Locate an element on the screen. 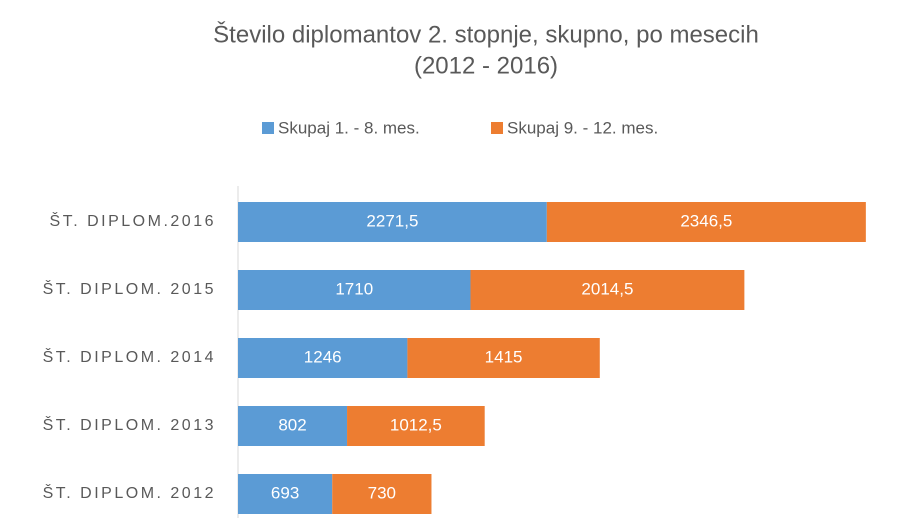 The width and height of the screenshot is (906, 518). data-label: 1710 is located at coordinates (354, 288).